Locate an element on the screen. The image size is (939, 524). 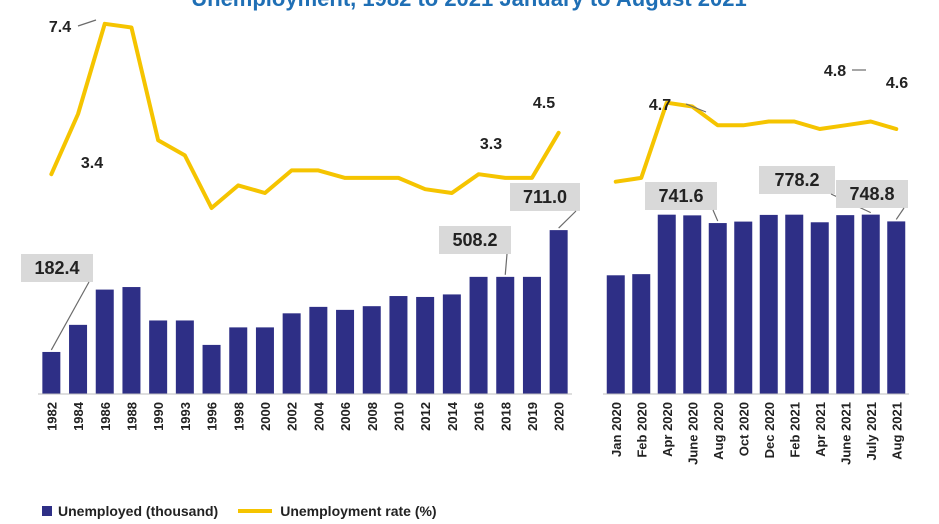
x-tick-label: 2000 is located at coordinates (265, 416).